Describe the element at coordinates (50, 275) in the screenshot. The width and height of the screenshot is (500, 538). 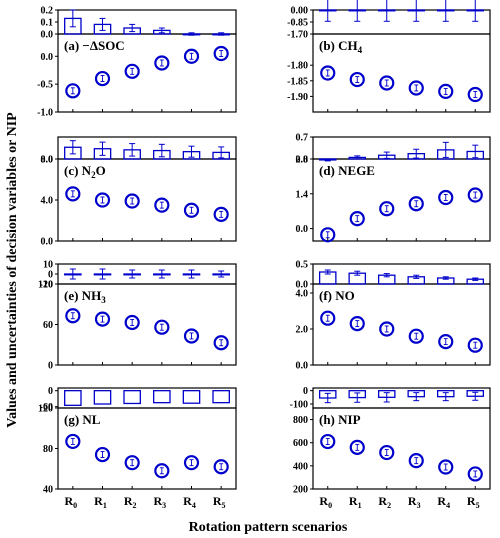
I see `panel-e-top-ytick-label: 0` at that location.